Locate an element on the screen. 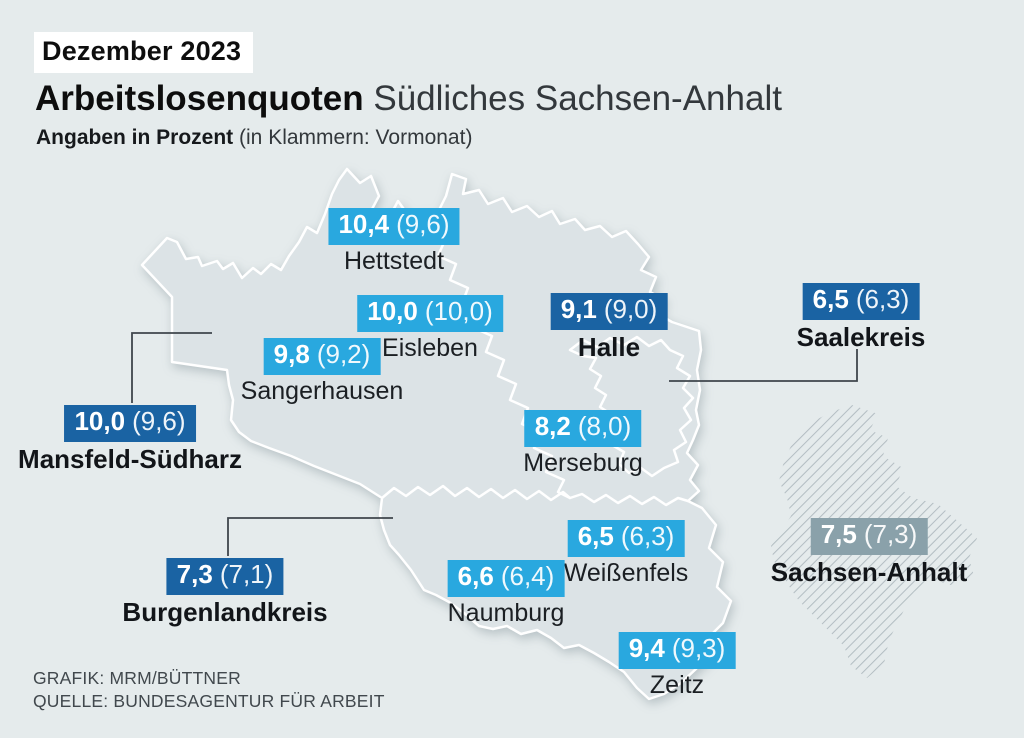 Image resolution: width=1024 pixels, height=738 pixels. previous-value: (7,3) is located at coordinates (890, 534).